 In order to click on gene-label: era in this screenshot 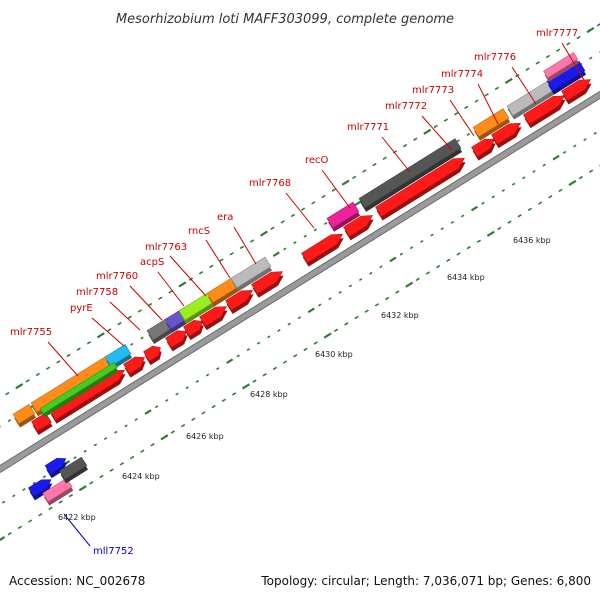, I will do `click(225, 217)`.